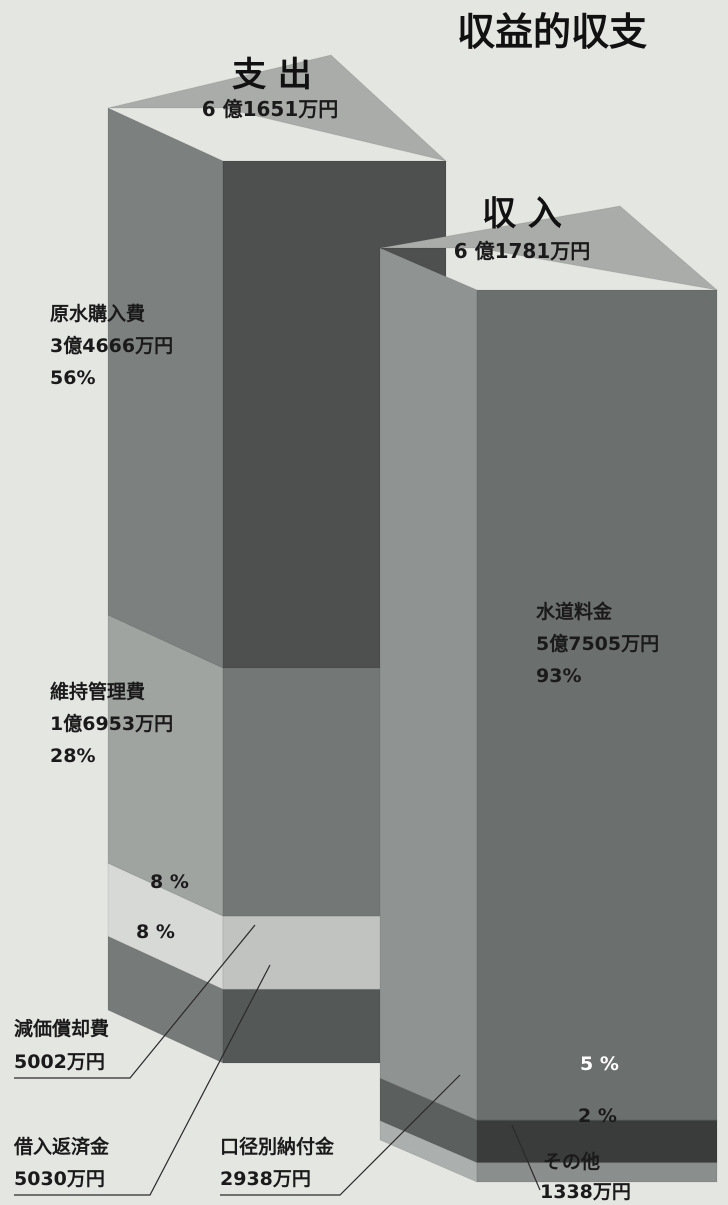 The height and width of the screenshot is (1205, 728). I want to click on leader-loan-repayment, so click(142, 1080).